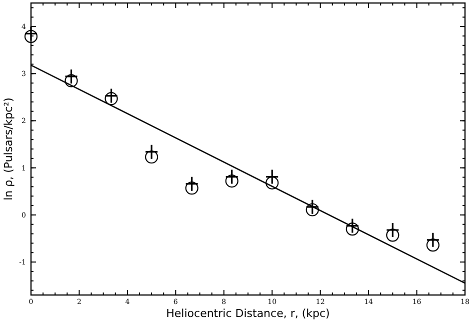  What do you see at coordinates (8, 149) in the screenshot?
I see `y-axis-title: ln ρ, (Pulsars/kpc²)` at bounding box center [8, 149].